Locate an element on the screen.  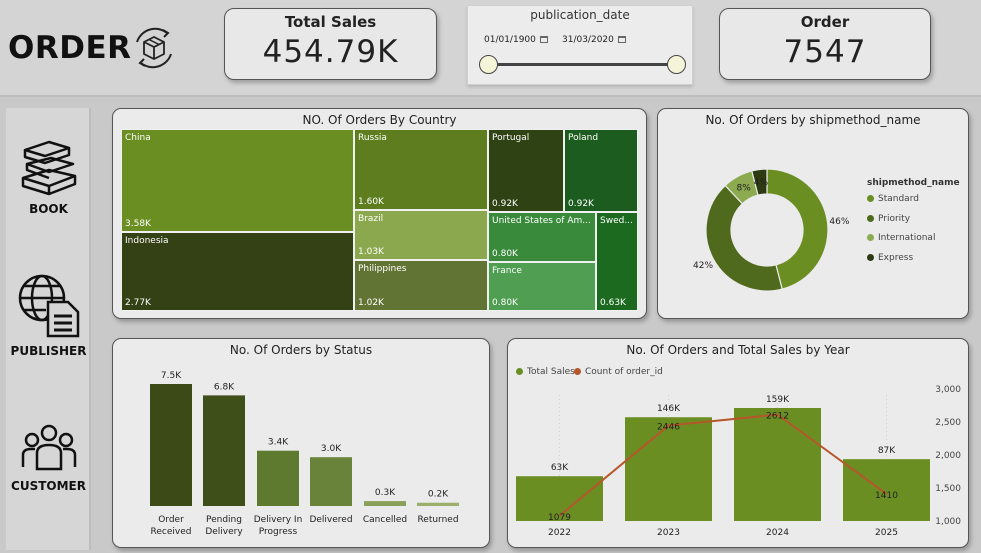
treemap-tile: Philippines 1.02K is located at coordinates (421, 285).